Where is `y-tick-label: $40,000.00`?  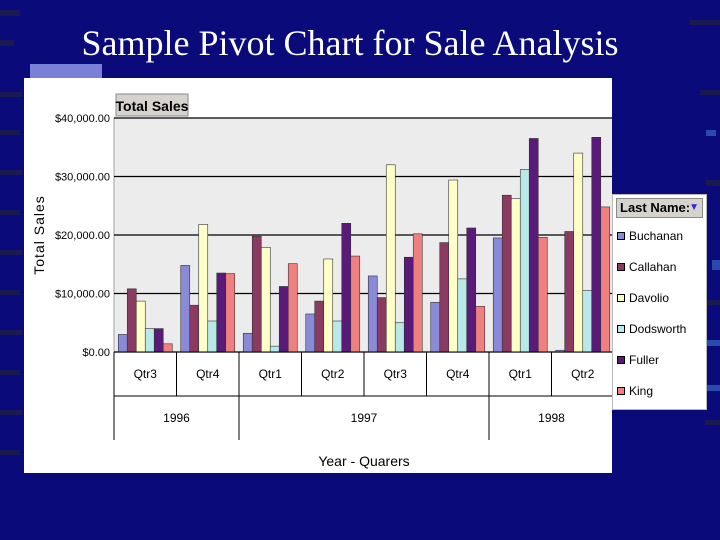 y-tick-label: $40,000.00 is located at coordinates (82, 119).